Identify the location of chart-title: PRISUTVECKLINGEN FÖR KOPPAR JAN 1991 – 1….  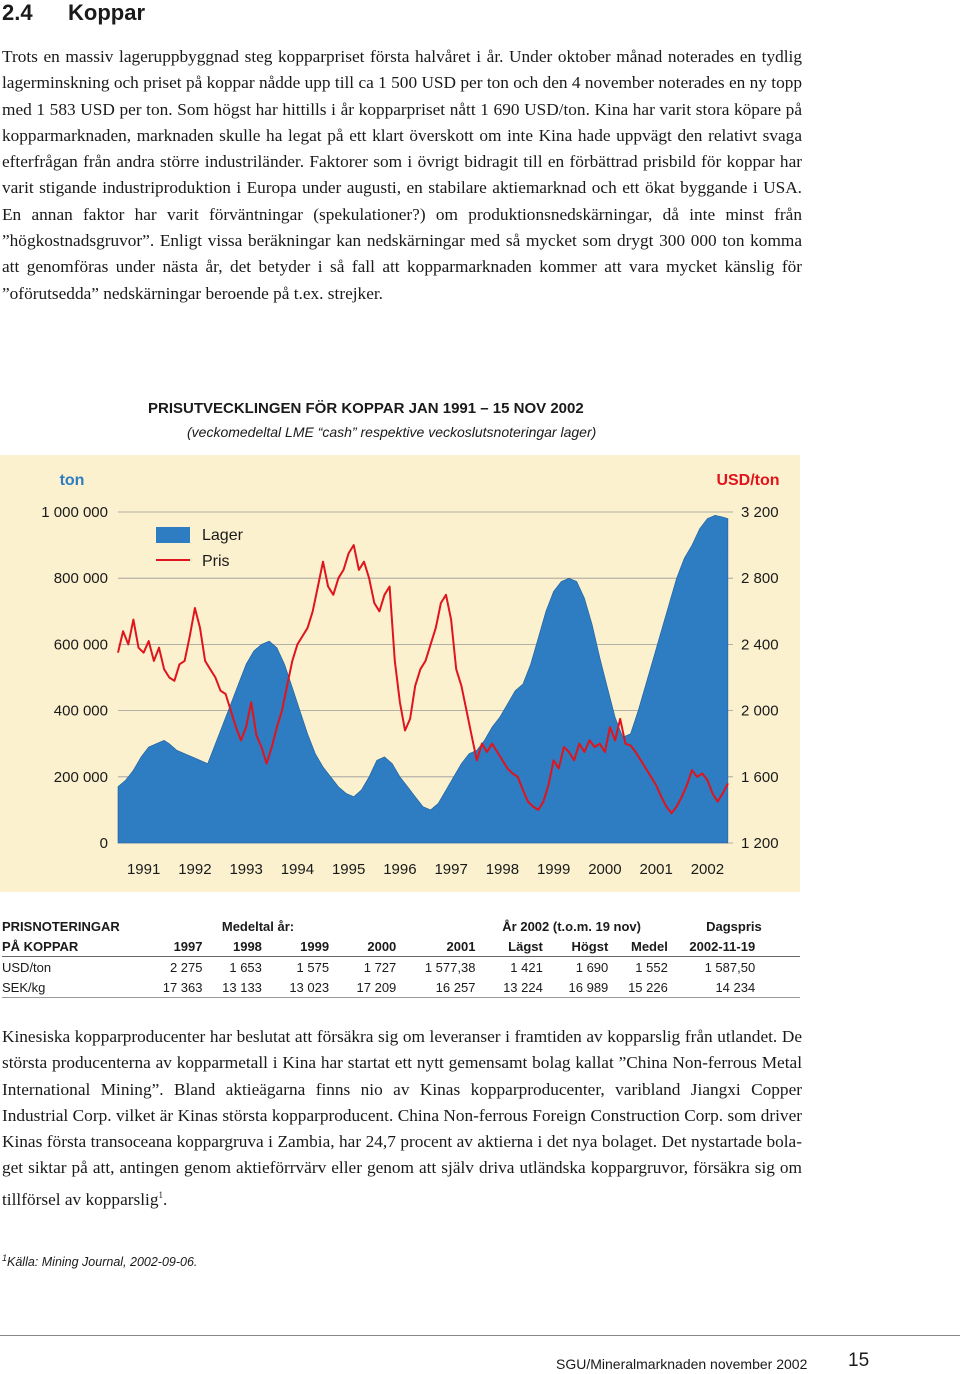
(366, 408).